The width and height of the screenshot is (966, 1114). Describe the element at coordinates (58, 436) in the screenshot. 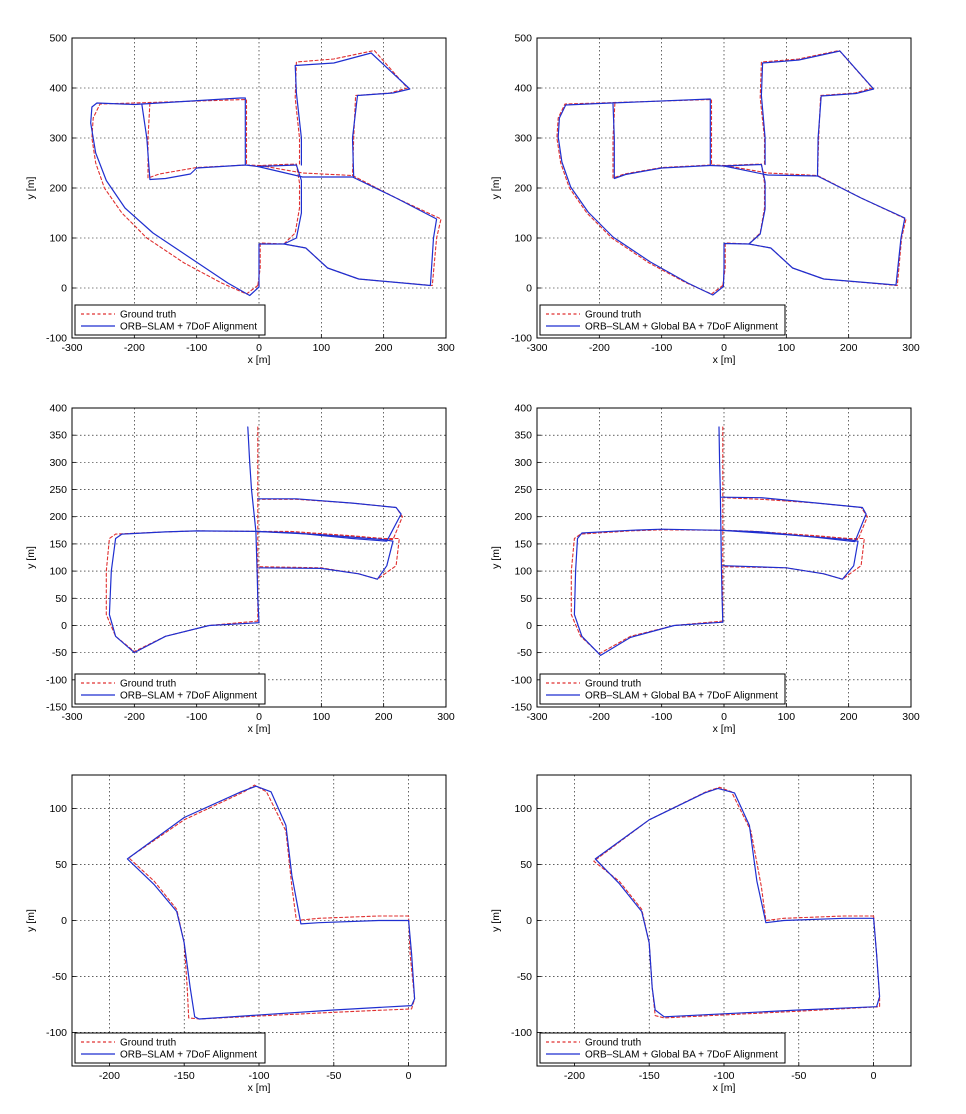

I see `y-tick-label: 350` at that location.